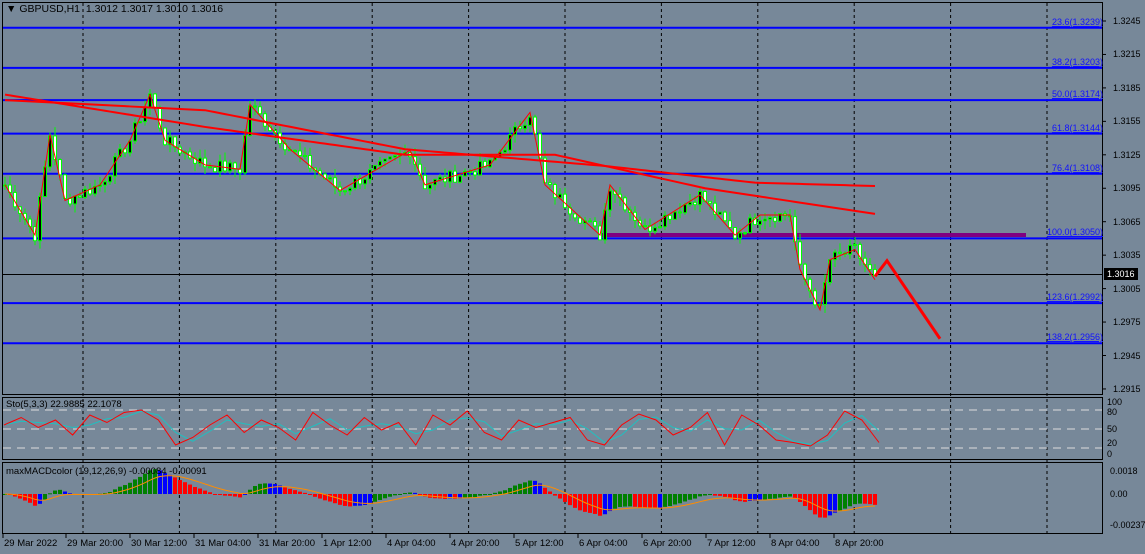  Describe the element at coordinates (440, 493) in the screenshot. I see `macd-signal-line` at that location.